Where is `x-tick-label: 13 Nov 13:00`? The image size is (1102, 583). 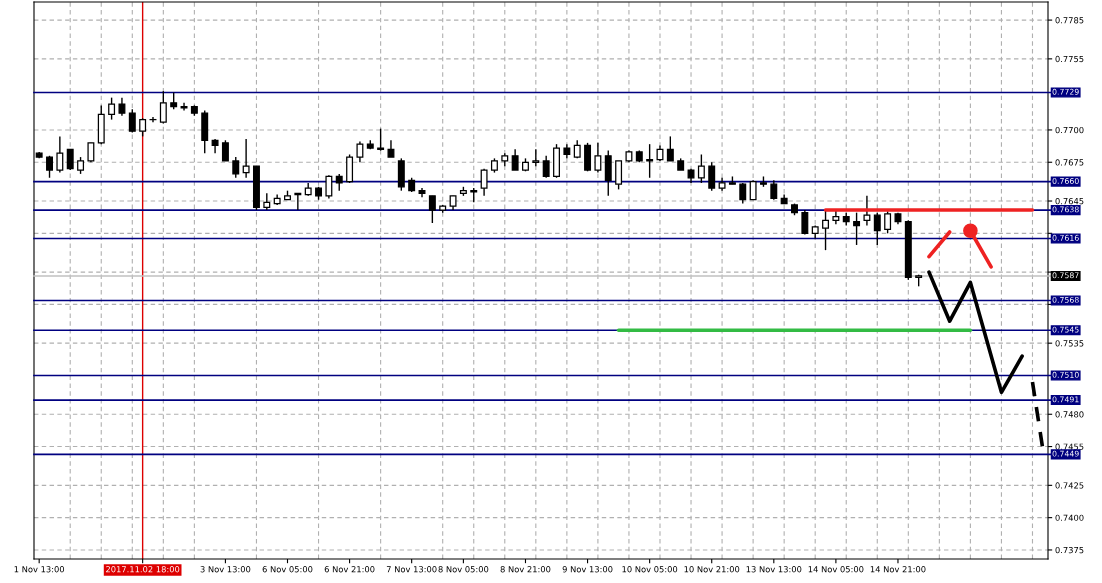 x-tick-label: 13 Nov 13:00 is located at coordinates (774, 569).